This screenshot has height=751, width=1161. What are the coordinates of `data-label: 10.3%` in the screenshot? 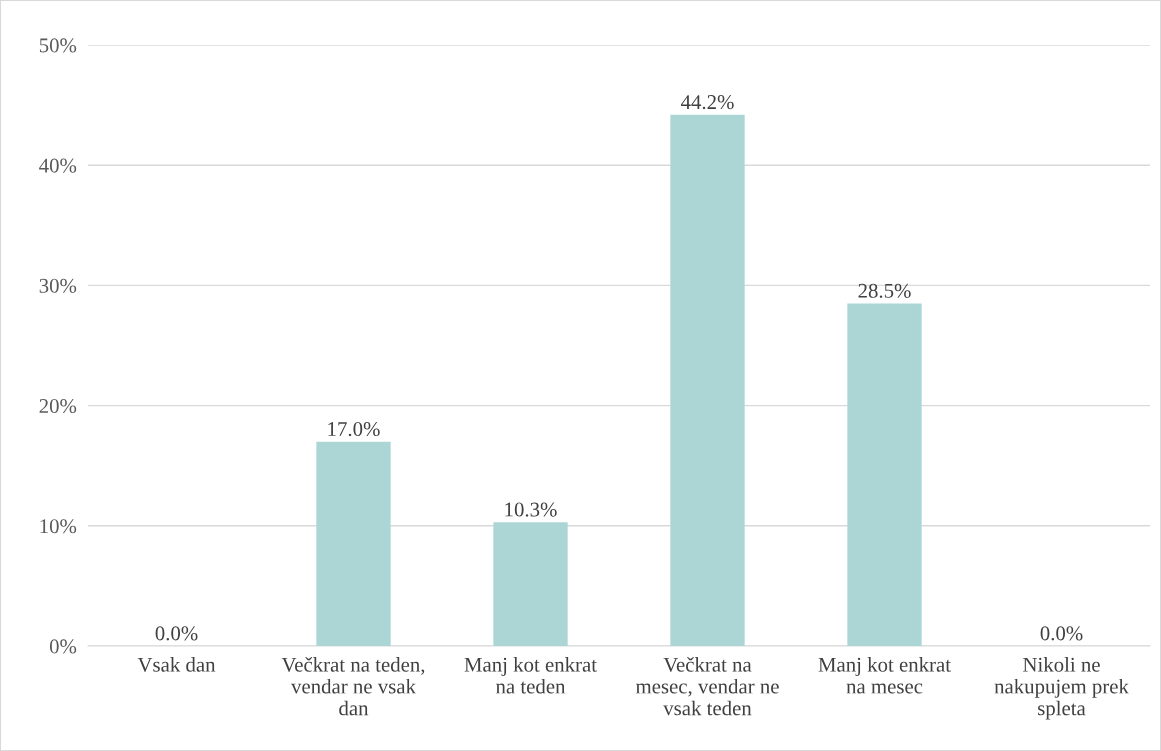 It's located at (531, 509).